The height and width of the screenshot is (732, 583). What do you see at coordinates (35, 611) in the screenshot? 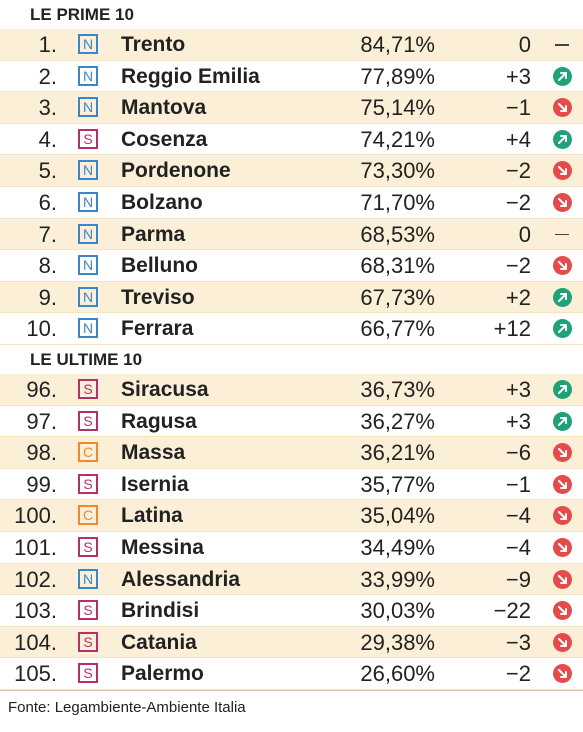
I see `rank-number: 103.` at bounding box center [35, 611].